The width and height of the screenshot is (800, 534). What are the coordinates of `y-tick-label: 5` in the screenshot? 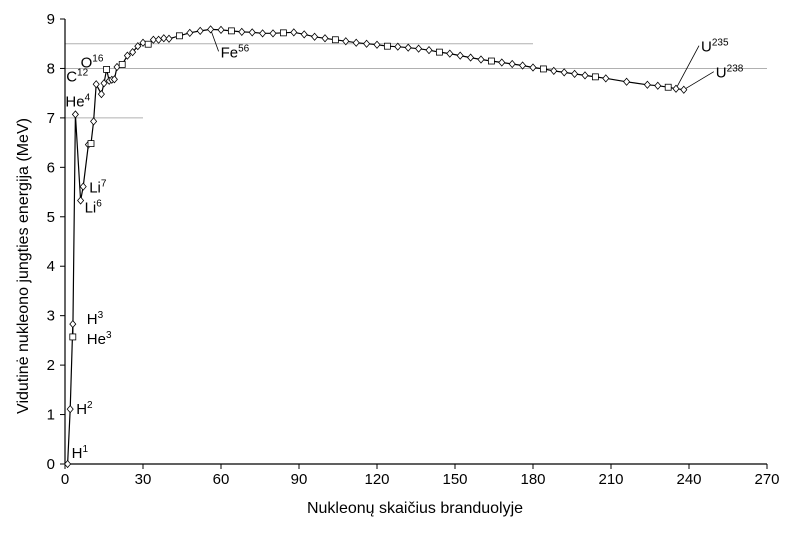 It's located at (51, 217).